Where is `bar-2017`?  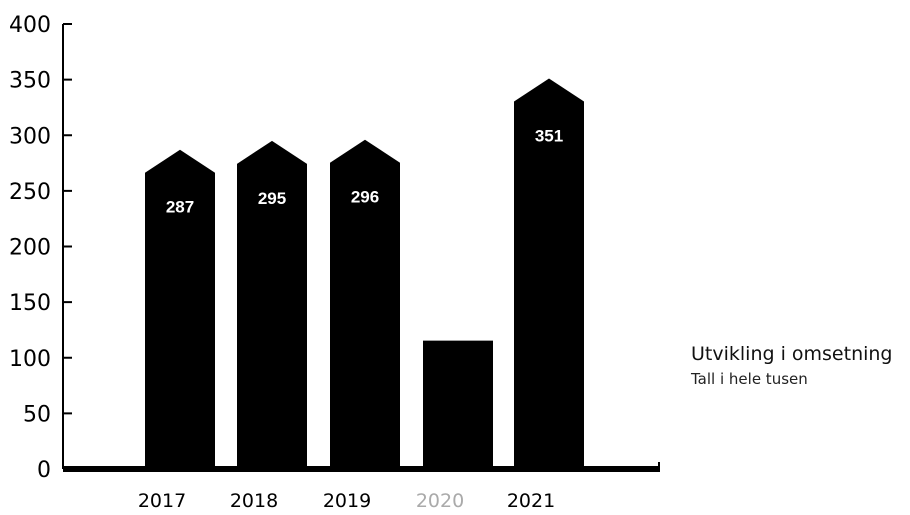 bar-2017 is located at coordinates (180, 309).